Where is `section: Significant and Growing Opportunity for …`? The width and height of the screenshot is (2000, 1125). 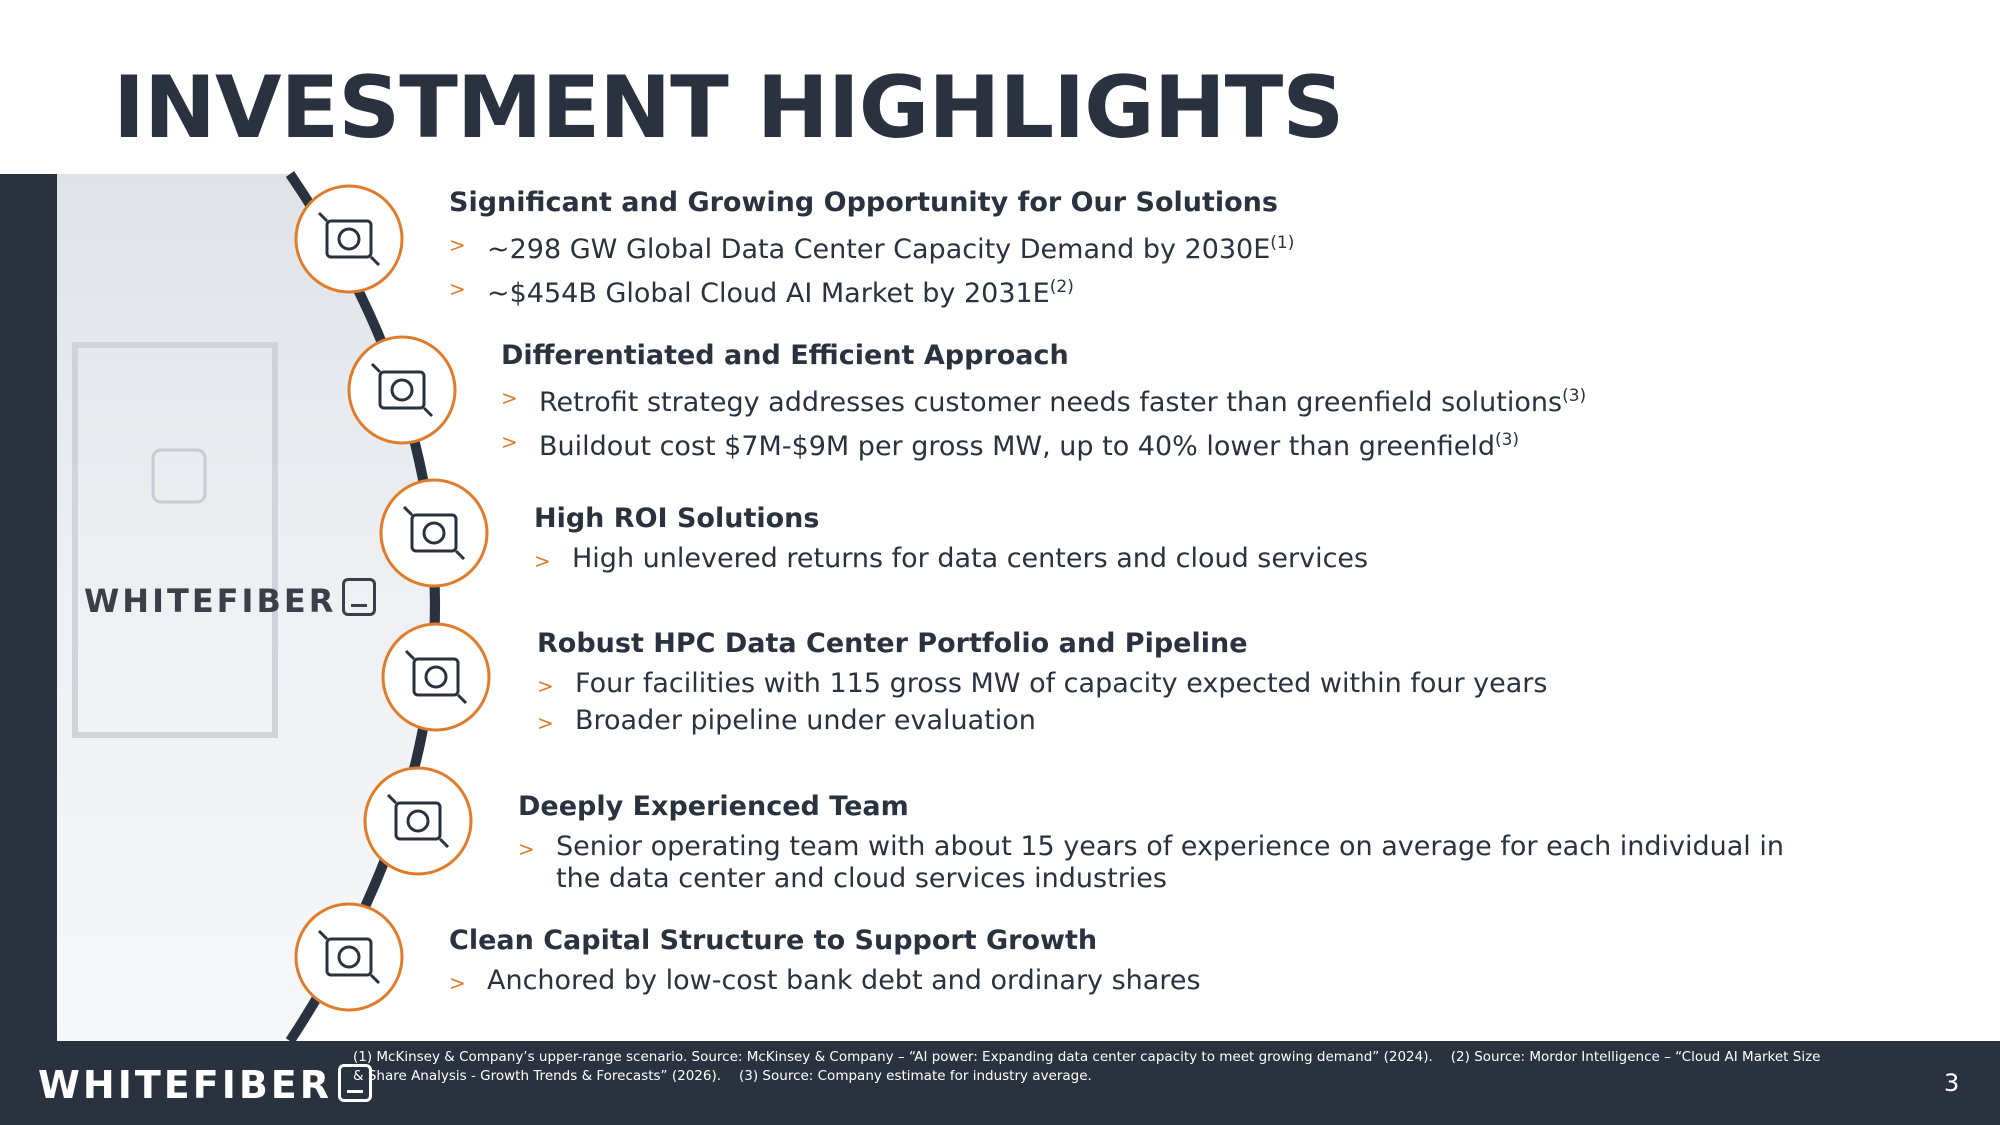 section: Significant and Growing Opportunity for … is located at coordinates (871, 247).